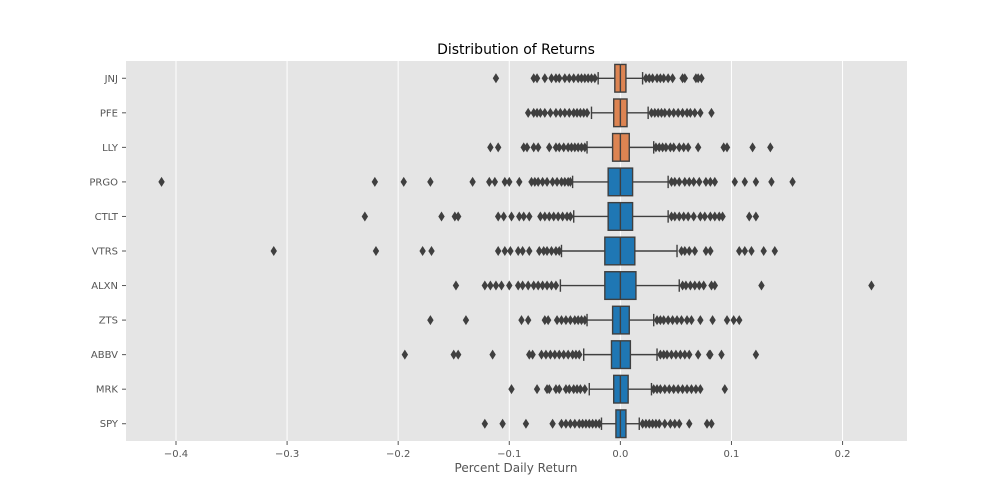 This screenshot has height=504, width=1008. What do you see at coordinates (109, 113) in the screenshot?
I see `y-tick-label: PFE` at bounding box center [109, 113].